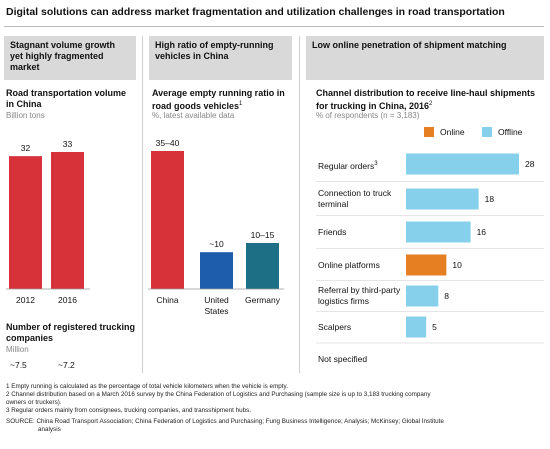 The width and height of the screenshot is (550, 449). I want to click on row-label-text-5: Scalpers, so click(335, 326).